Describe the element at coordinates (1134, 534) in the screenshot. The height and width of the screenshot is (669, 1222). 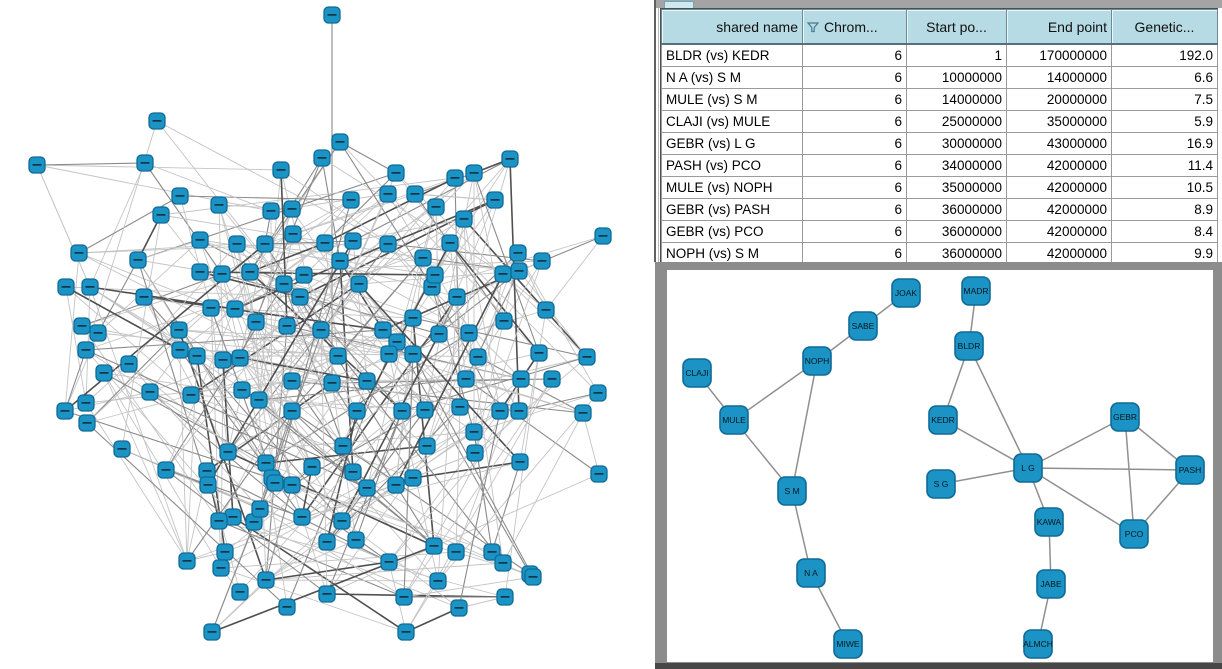
I see `network-node-pco: PCO` at that location.